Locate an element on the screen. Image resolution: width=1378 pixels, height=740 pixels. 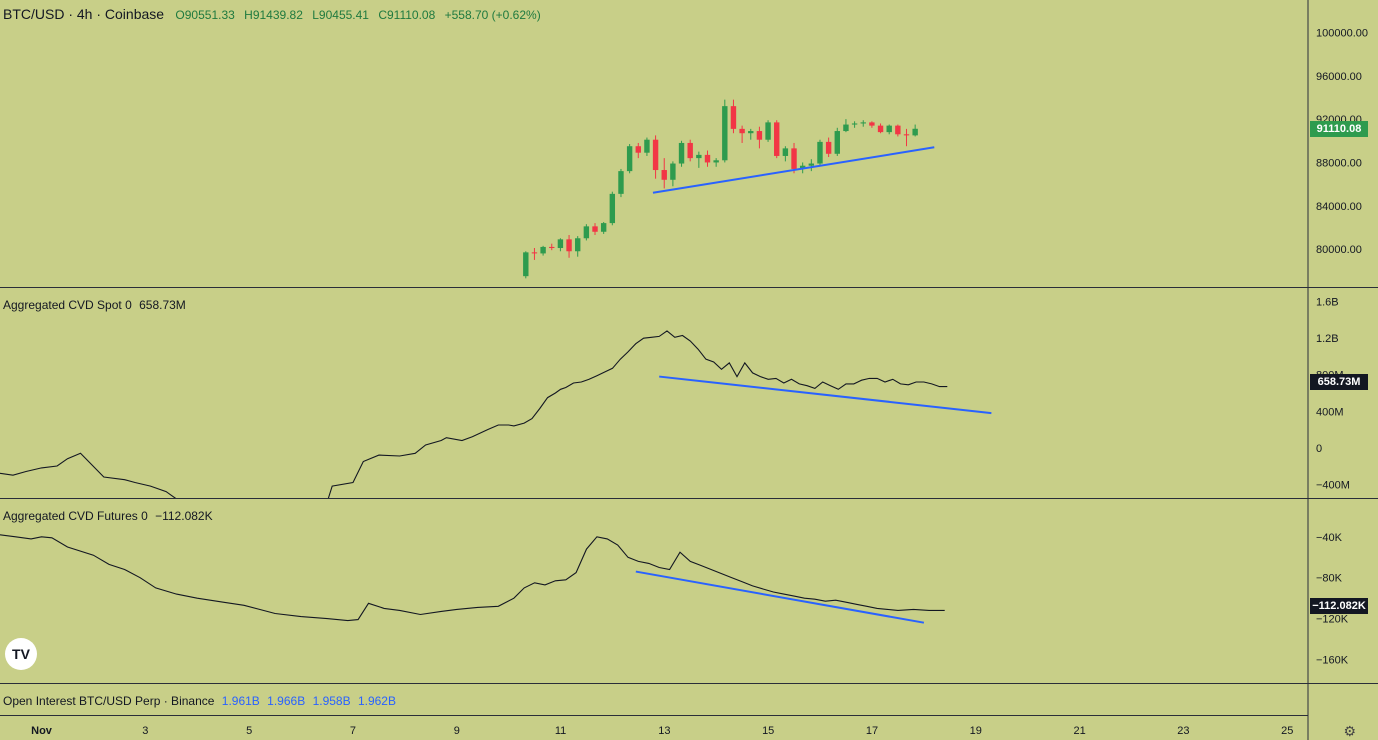
x-tick-label: 7 is located at coordinates (353, 731).